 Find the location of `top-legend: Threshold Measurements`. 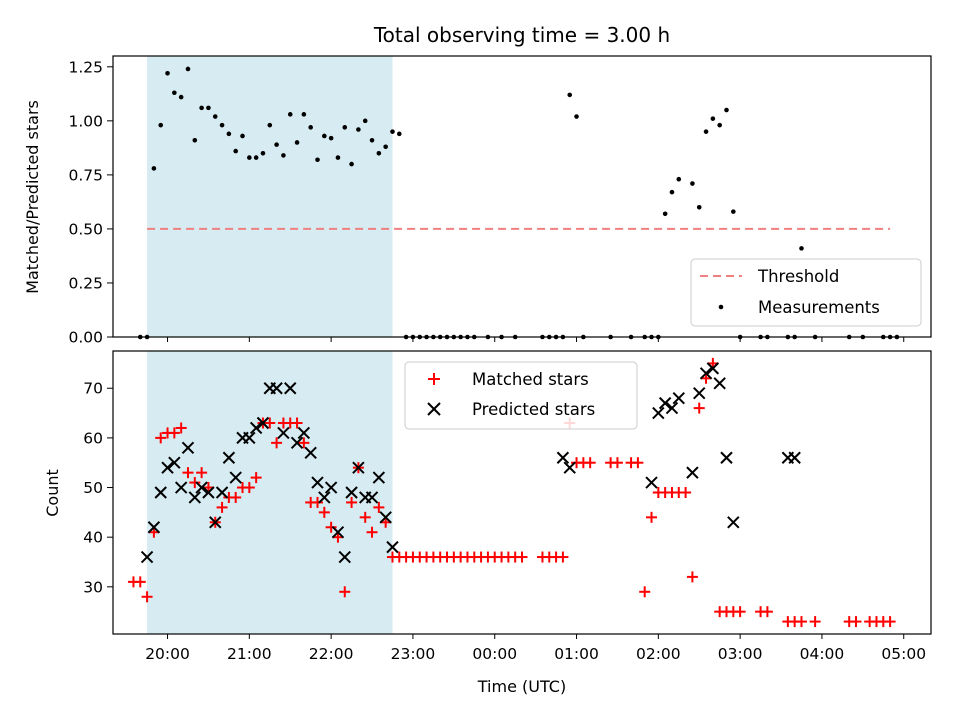

top-legend: Threshold Measurements is located at coordinates (806, 292).